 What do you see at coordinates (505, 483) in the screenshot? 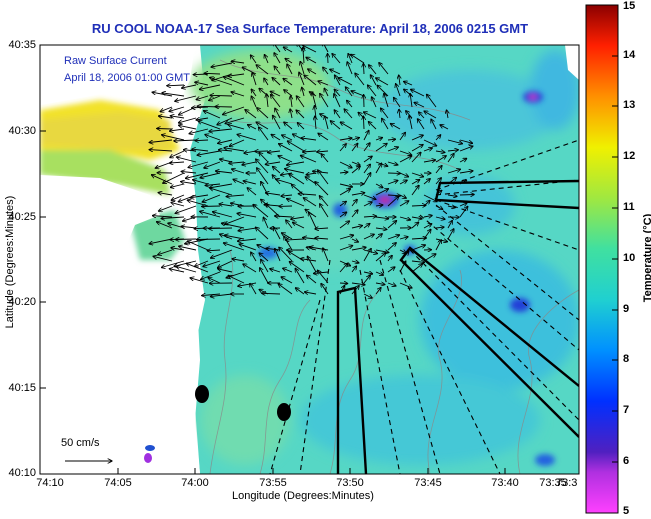
I see `x-tick-label: 73:40` at bounding box center [505, 483].